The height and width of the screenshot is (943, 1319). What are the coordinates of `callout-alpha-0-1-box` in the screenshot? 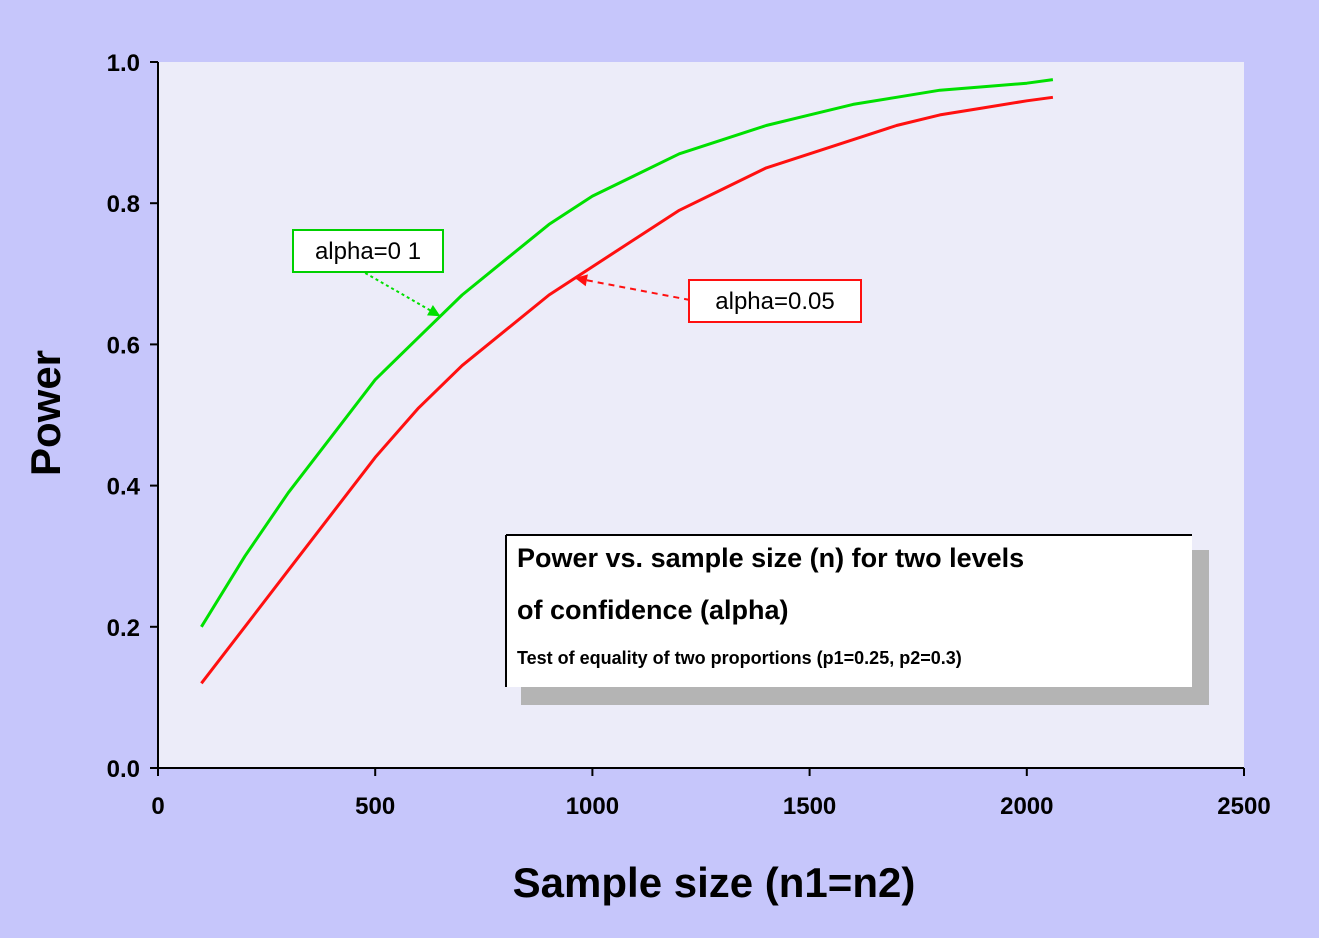 It's located at (368, 251).